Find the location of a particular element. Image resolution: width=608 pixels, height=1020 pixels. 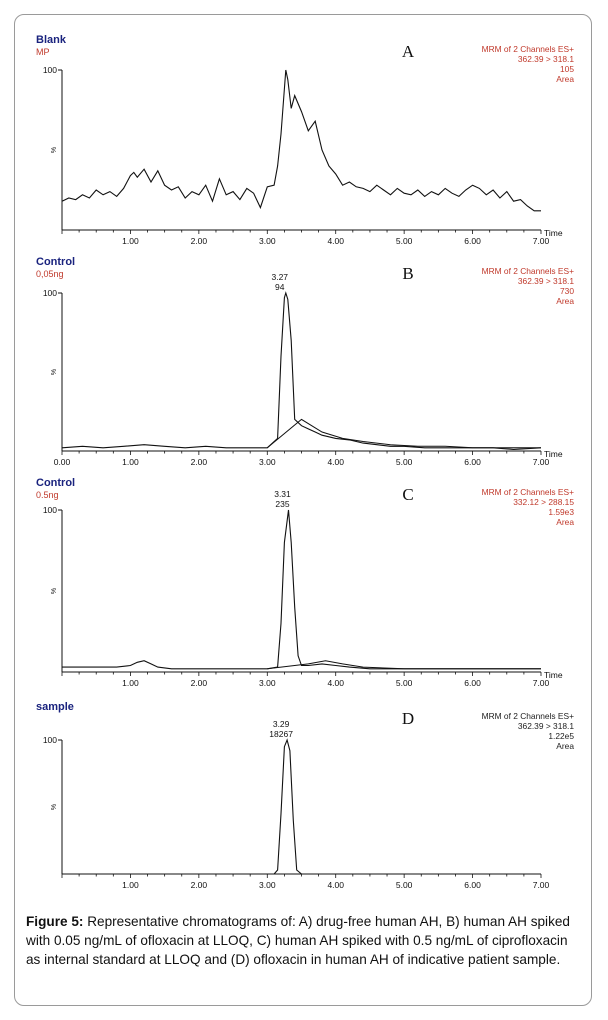

info-line: 1.22e5 is located at coordinates (561, 736).